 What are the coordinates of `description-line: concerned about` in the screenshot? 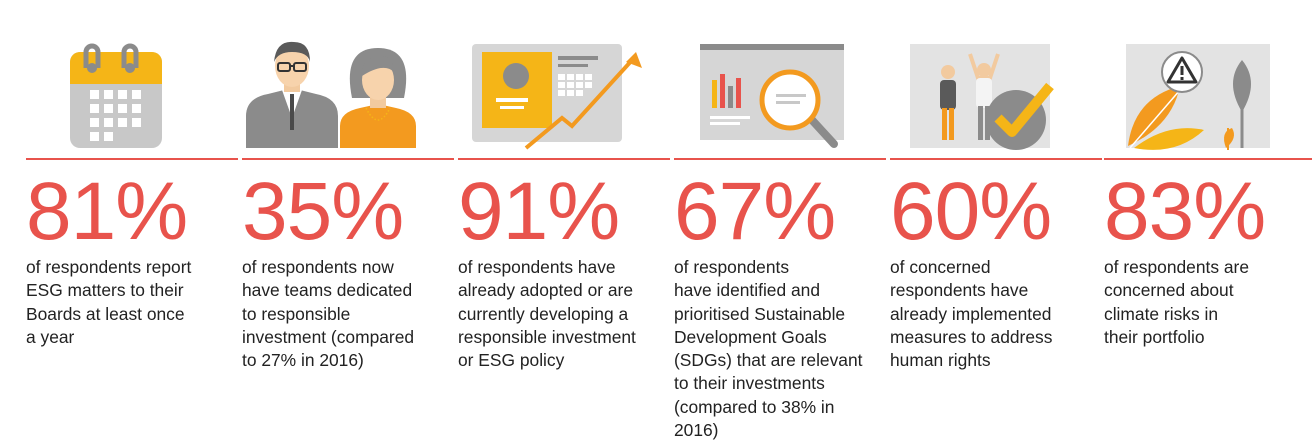 It's located at (1169, 290).